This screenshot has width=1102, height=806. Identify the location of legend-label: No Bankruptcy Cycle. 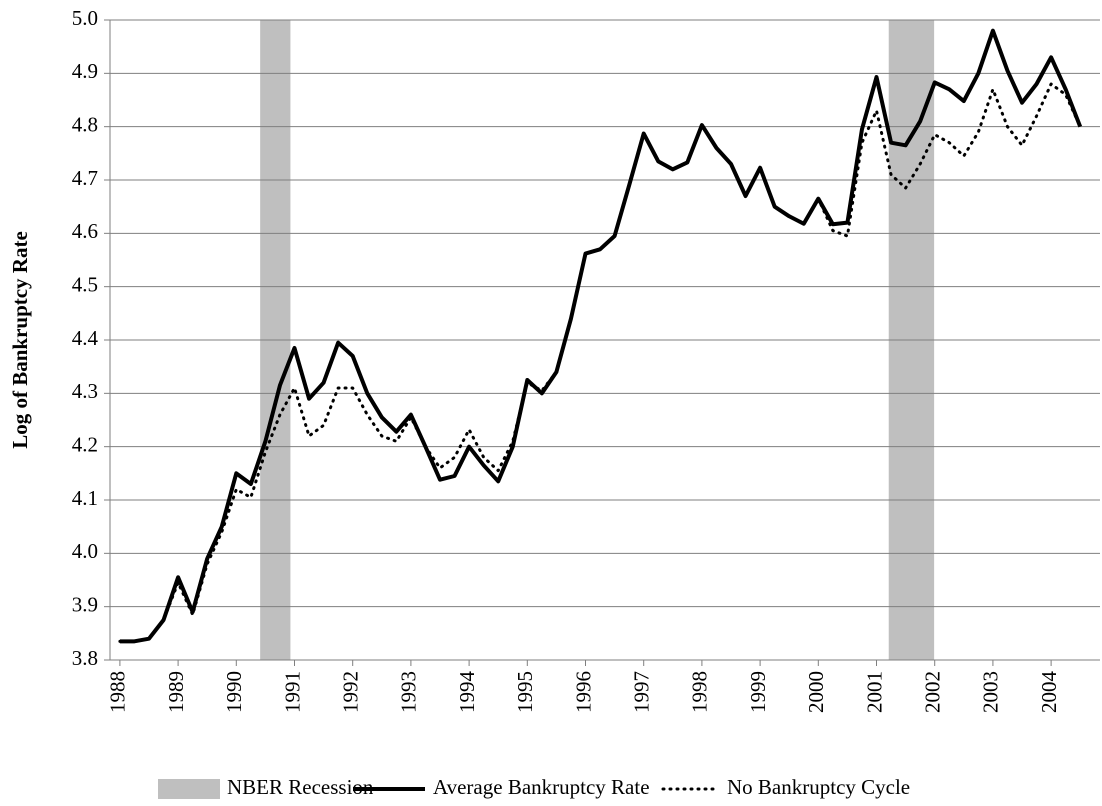
(818, 787).